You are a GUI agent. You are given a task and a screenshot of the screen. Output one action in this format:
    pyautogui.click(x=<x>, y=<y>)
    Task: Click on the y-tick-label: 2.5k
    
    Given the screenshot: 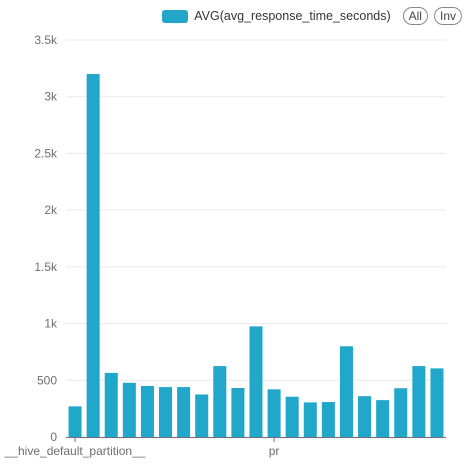 What is the action you would take?
    pyautogui.click(x=46, y=153)
    